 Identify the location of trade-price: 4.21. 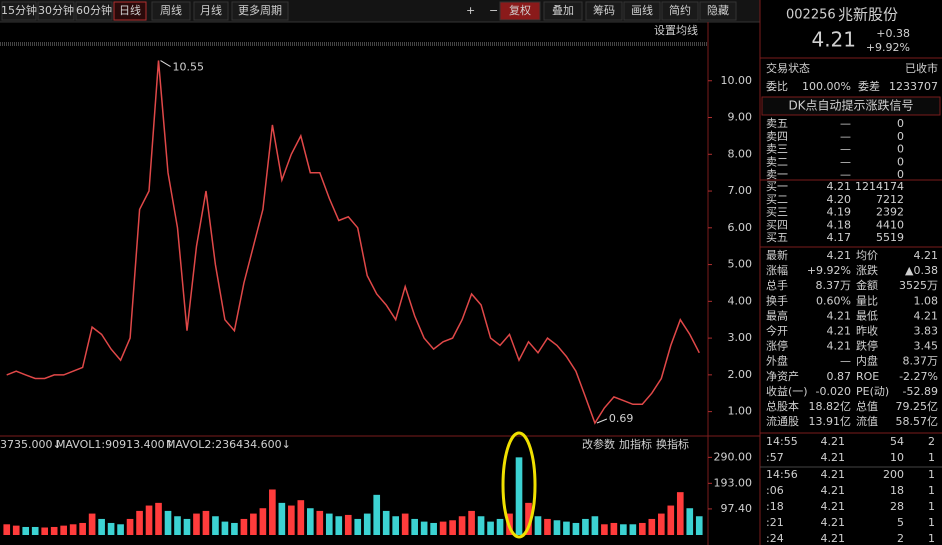
(833, 506).